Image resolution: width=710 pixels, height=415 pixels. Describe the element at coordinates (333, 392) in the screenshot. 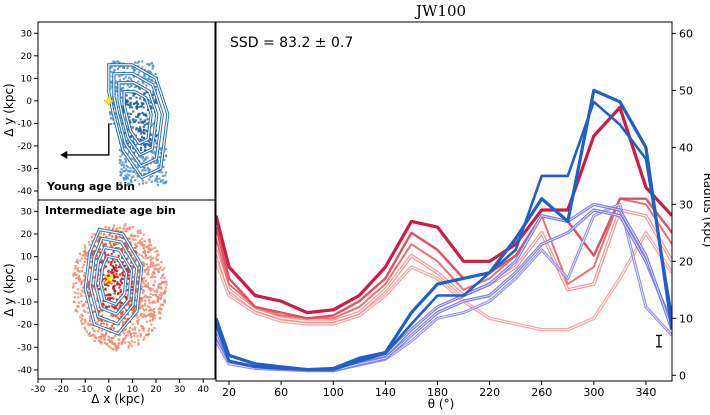

I see `x-tick-label-100: 100` at that location.